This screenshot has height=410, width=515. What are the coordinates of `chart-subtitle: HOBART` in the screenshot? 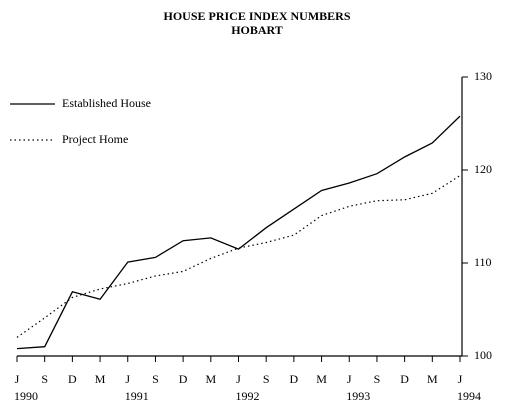 It's located at (257, 30).